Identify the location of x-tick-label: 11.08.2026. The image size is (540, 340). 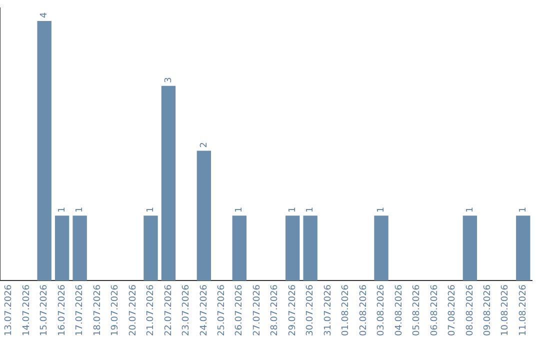
(523, 310).